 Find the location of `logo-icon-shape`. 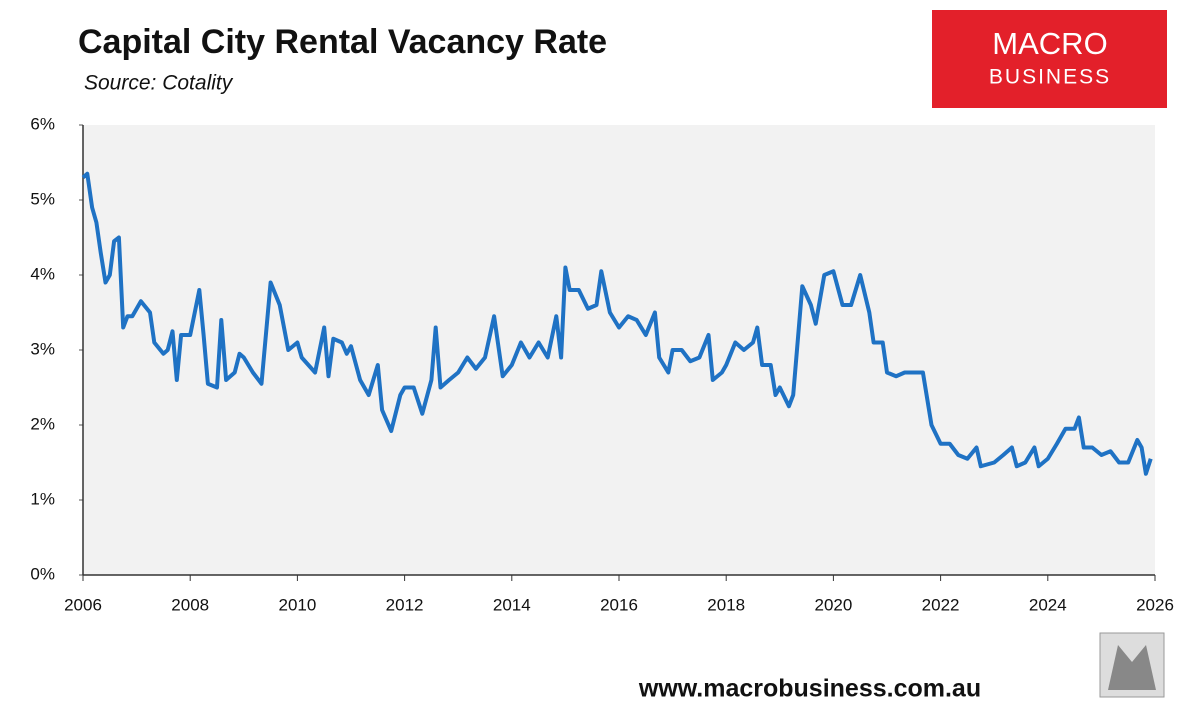

logo-icon-shape is located at coordinates (1132, 667).